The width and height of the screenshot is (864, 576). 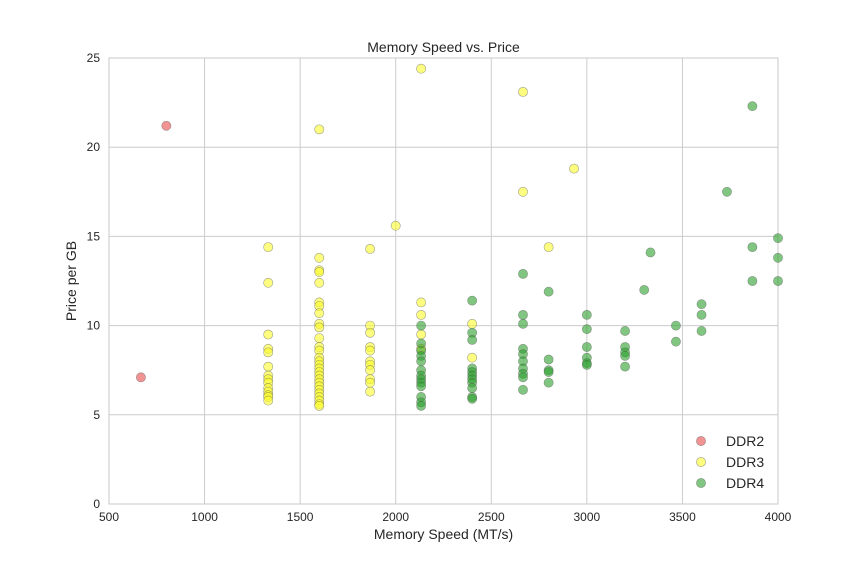 I want to click on legend-label: DDR4, so click(x=745, y=483).